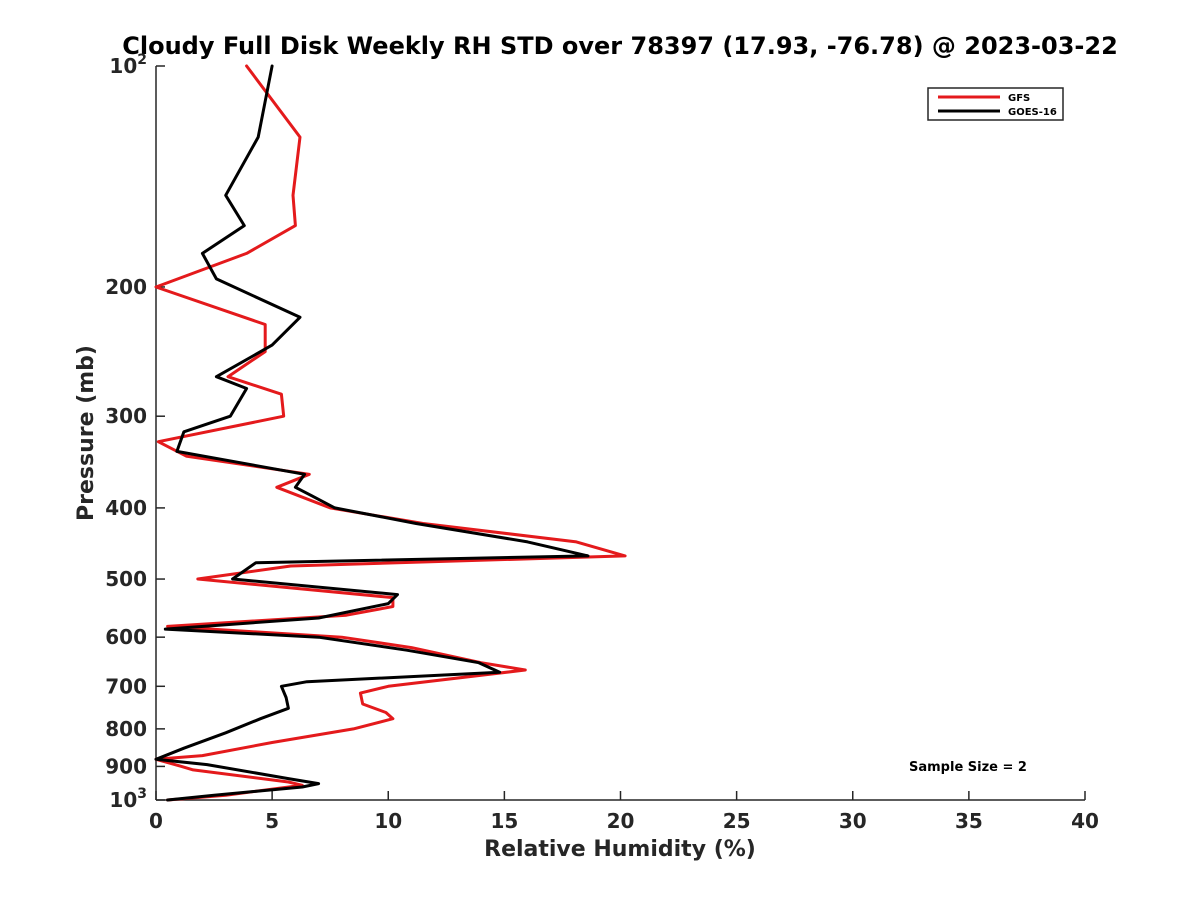  Describe the element at coordinates (142, 794) in the screenshot. I see `y-tick-exponent: 3` at that location.